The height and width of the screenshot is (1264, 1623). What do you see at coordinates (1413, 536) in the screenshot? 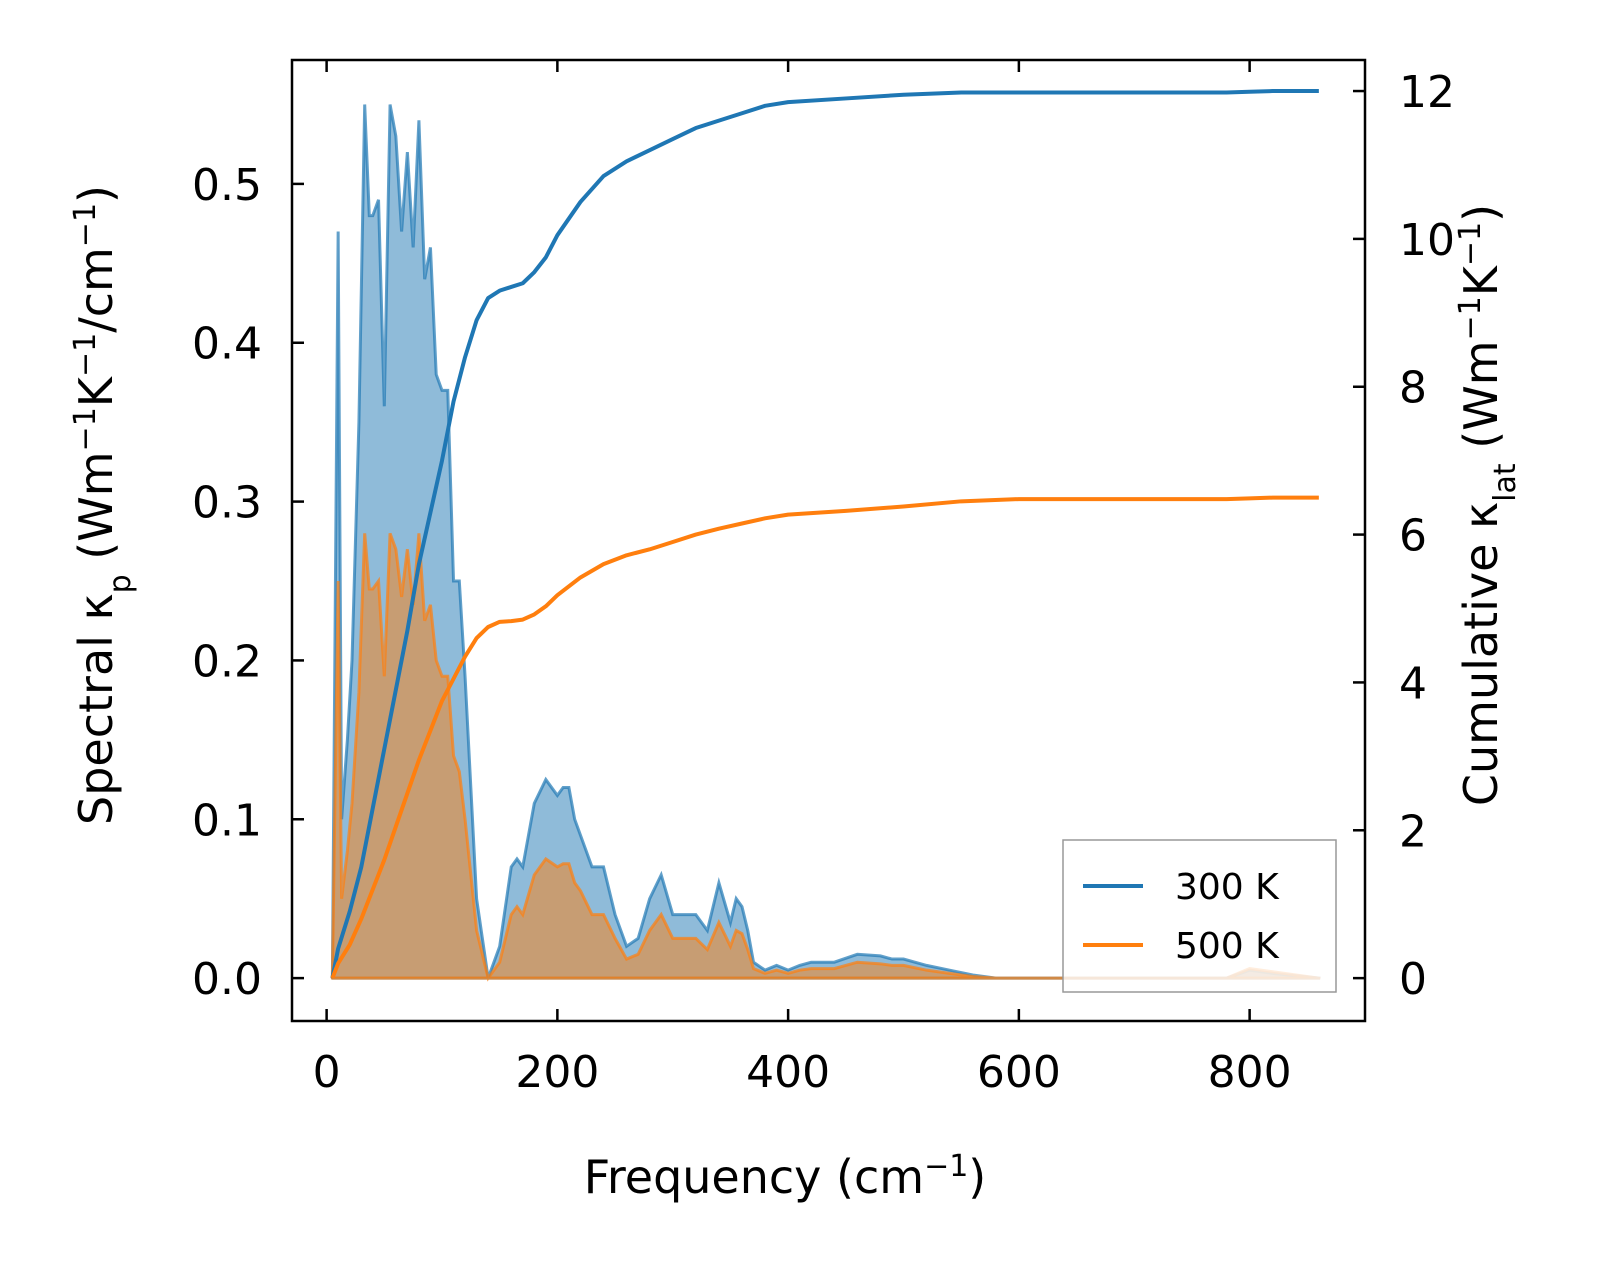
I see `y-right-tick-label: 6` at bounding box center [1413, 536].